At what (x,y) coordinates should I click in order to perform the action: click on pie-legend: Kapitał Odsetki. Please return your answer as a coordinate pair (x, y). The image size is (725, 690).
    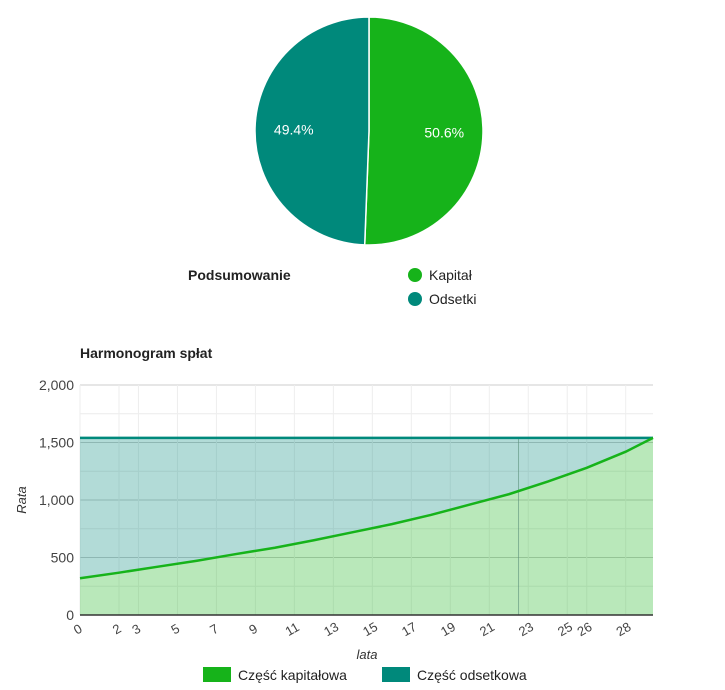
    Looking at the image, I should click on (442, 287).